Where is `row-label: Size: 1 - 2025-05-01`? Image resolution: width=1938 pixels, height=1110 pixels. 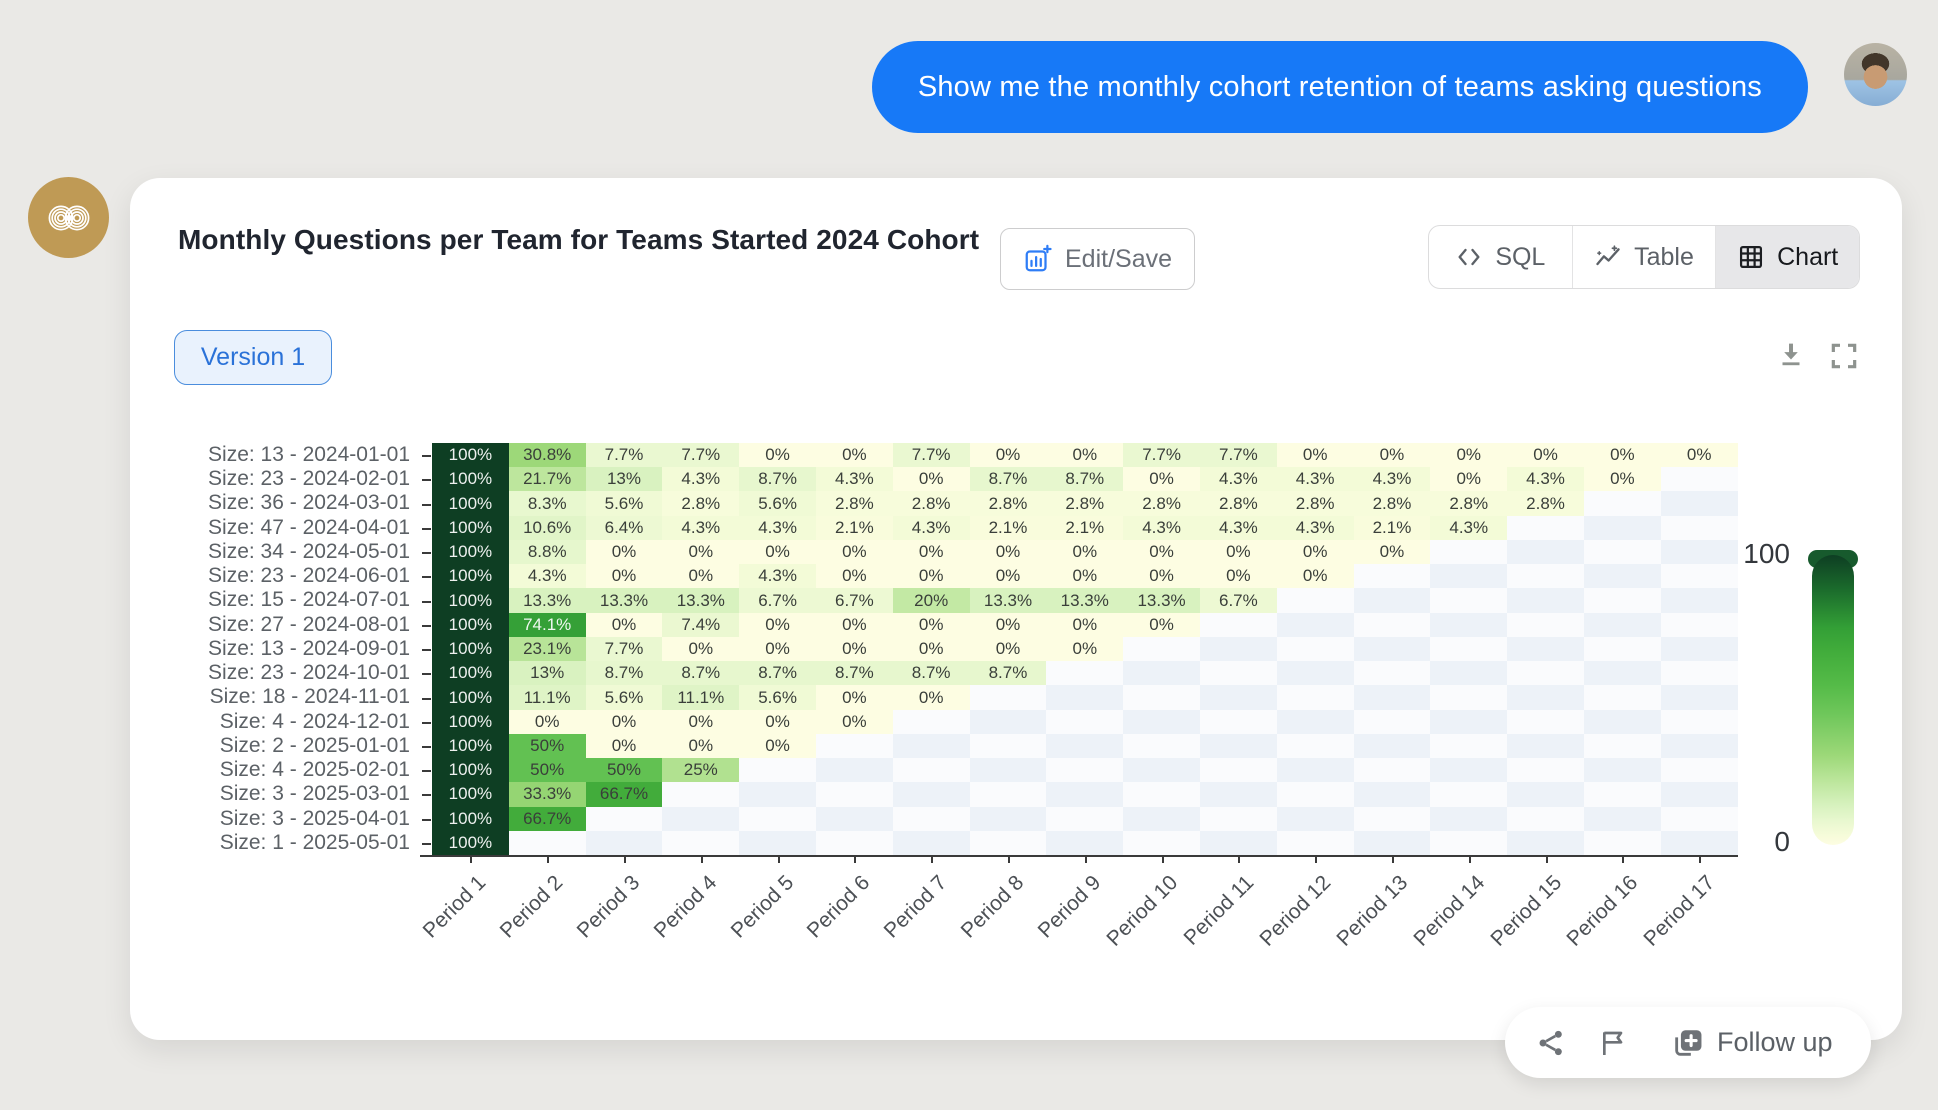 row-label: Size: 1 - 2025-05-01 is located at coordinates (314, 842).